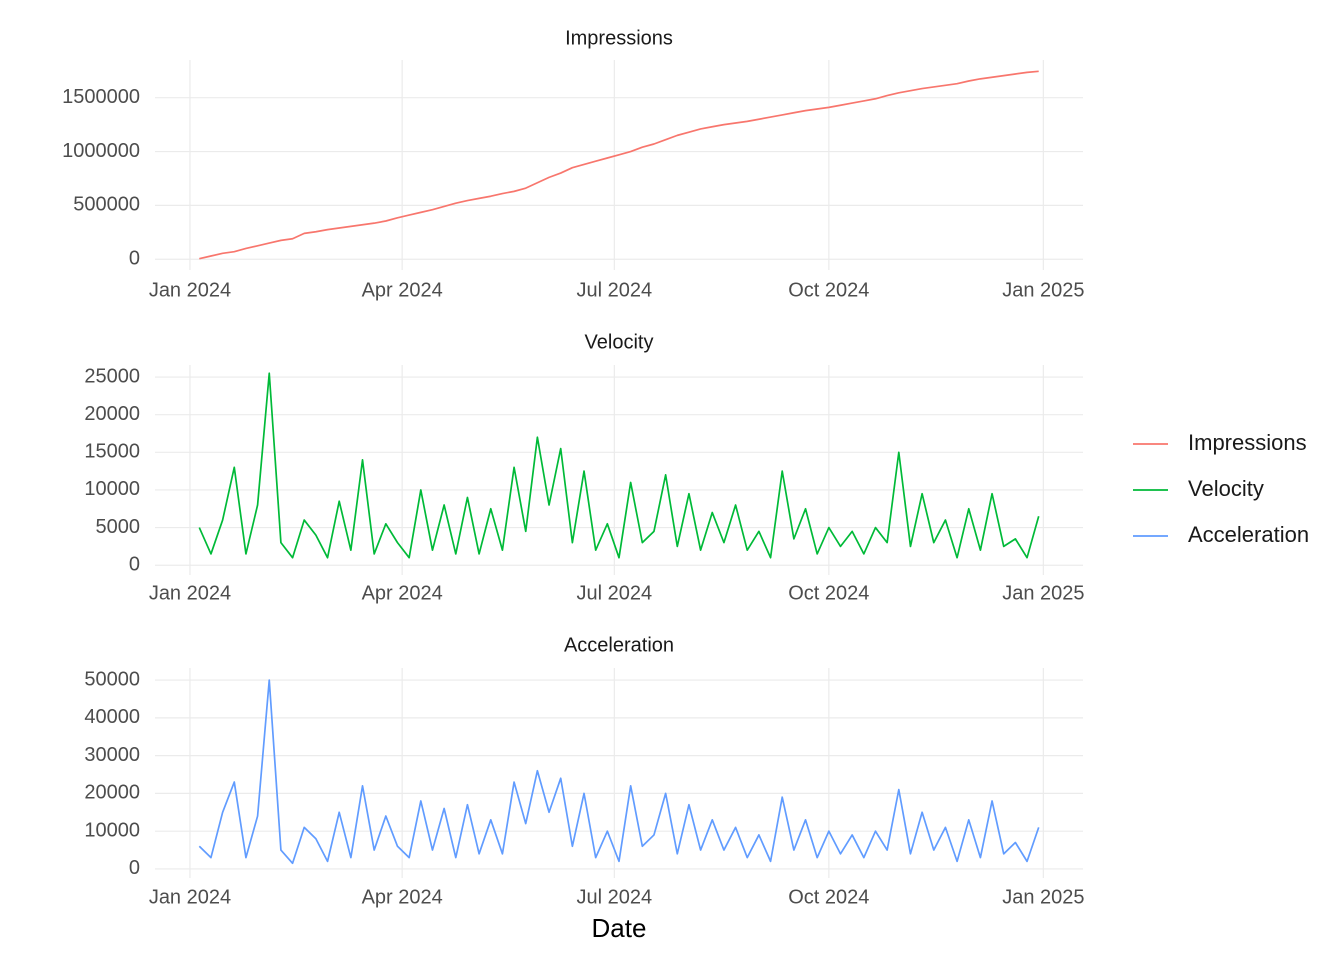  I want to click on y-tick-label: 30000, so click(112, 755).